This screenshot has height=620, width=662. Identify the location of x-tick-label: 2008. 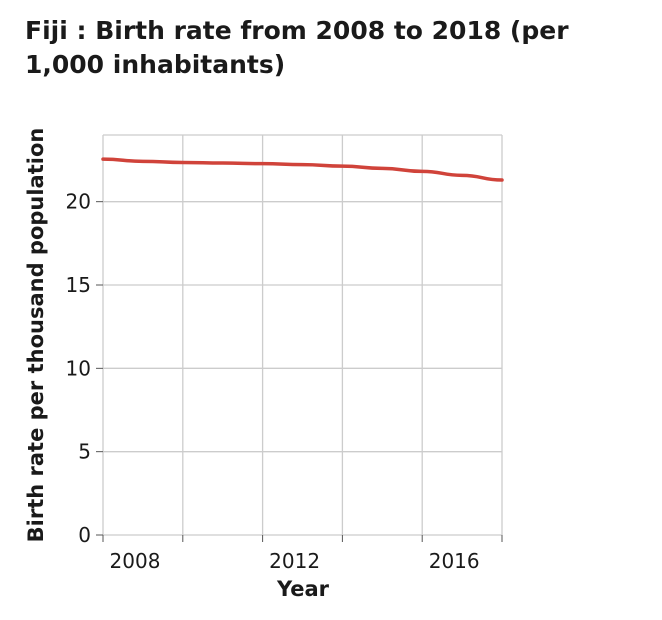
(135, 561).